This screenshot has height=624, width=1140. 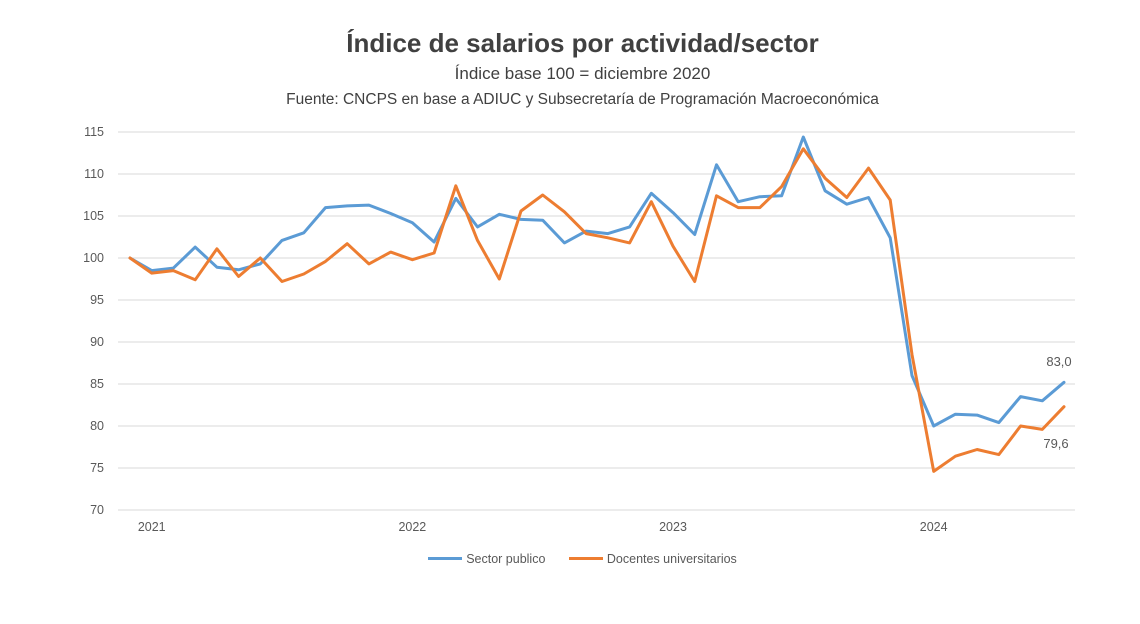 What do you see at coordinates (97, 384) in the screenshot?
I see `y-tick-label: 85` at bounding box center [97, 384].